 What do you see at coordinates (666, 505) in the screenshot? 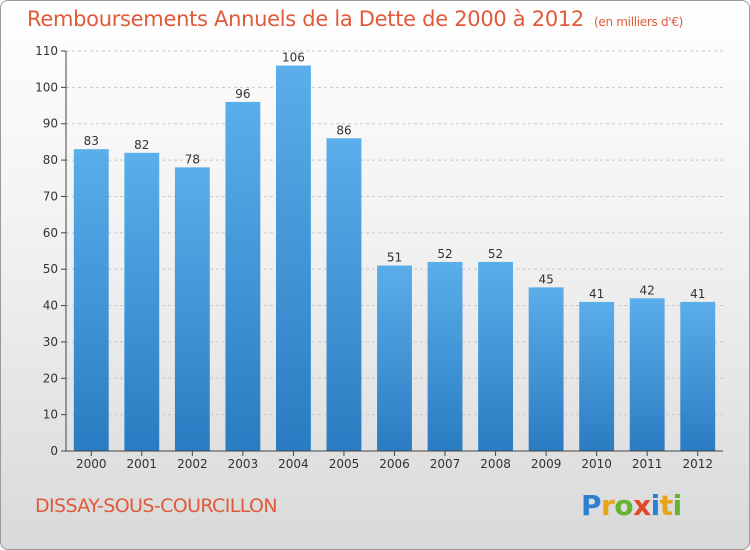
I see `logo-letter: t` at bounding box center [666, 505].